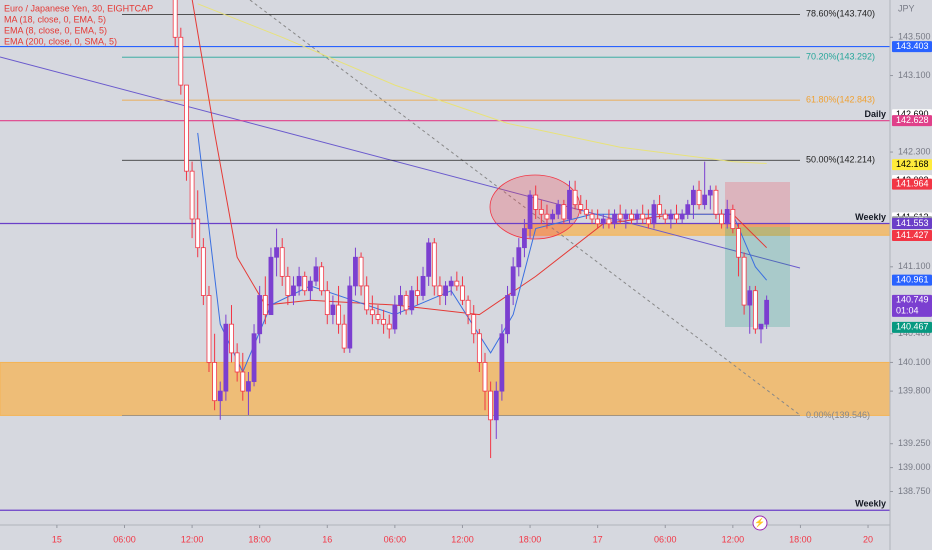  Describe the element at coordinates (914, 37) in the screenshot. I see `y-tick-label: 143.500` at that location.